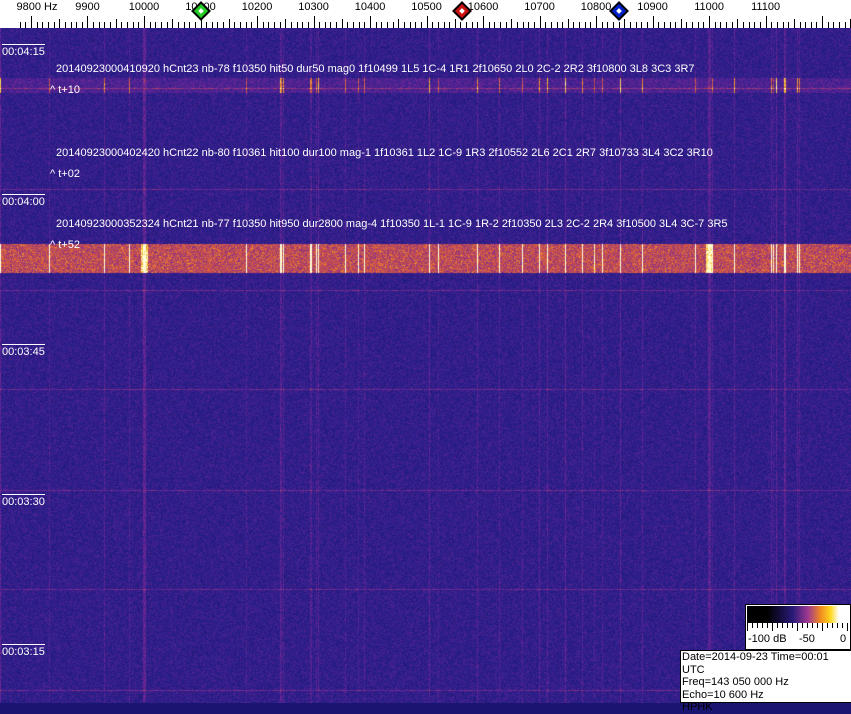 The image size is (851, 714). What do you see at coordinates (313, 7) in the screenshot?
I see `x-tick-label: 10300` at bounding box center [313, 7].